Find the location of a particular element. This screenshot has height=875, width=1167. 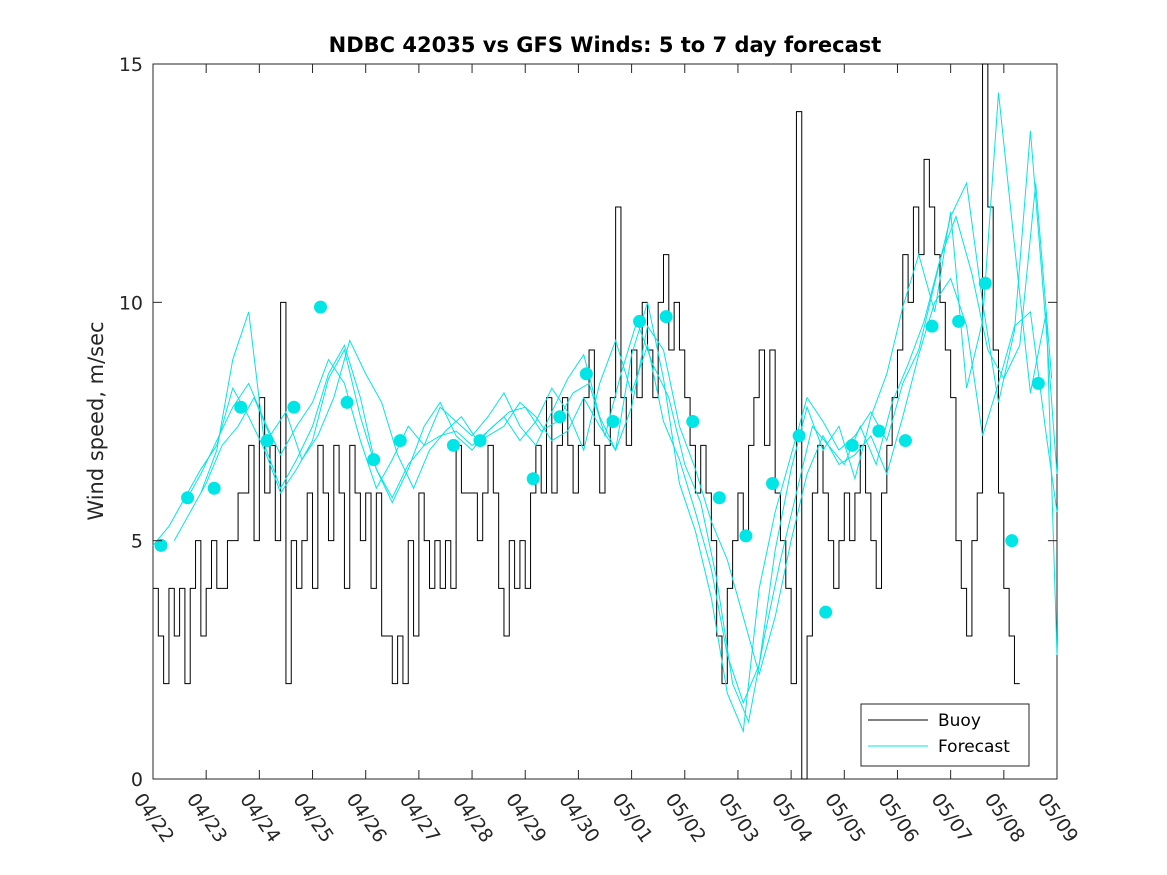

y-tick-label: 5 is located at coordinates (137, 542).